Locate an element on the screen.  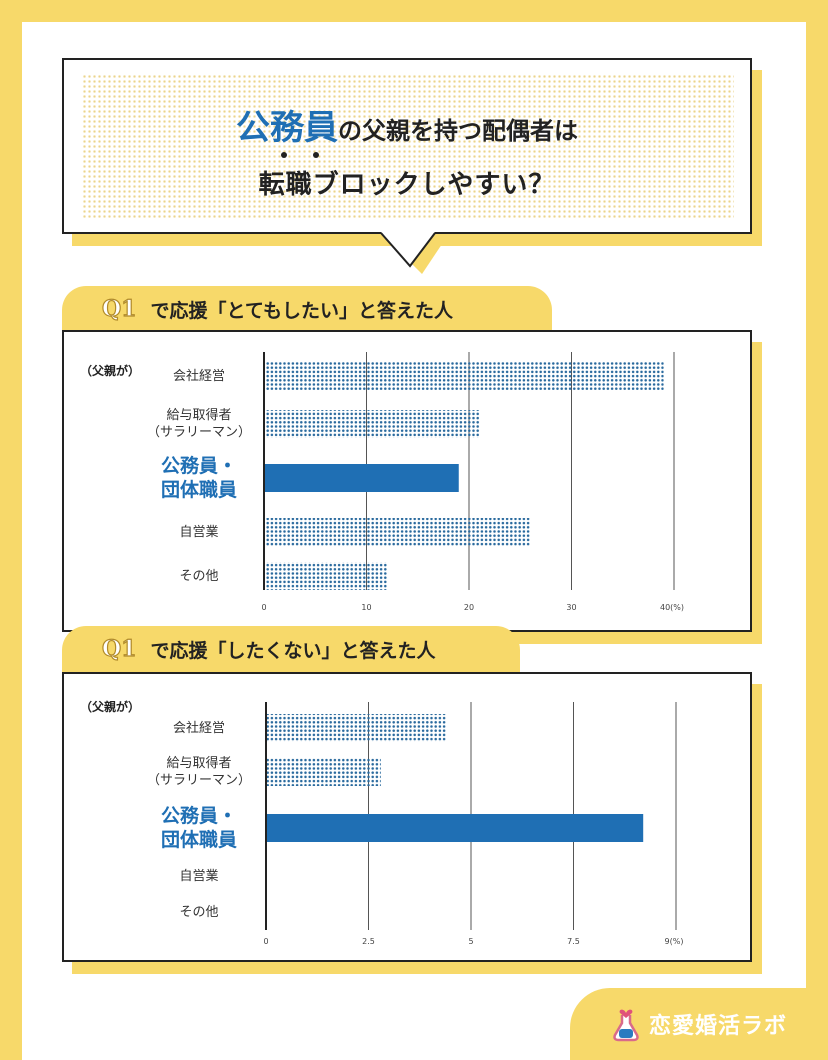
x-tick-label: 2.5 is located at coordinates (368, 941).